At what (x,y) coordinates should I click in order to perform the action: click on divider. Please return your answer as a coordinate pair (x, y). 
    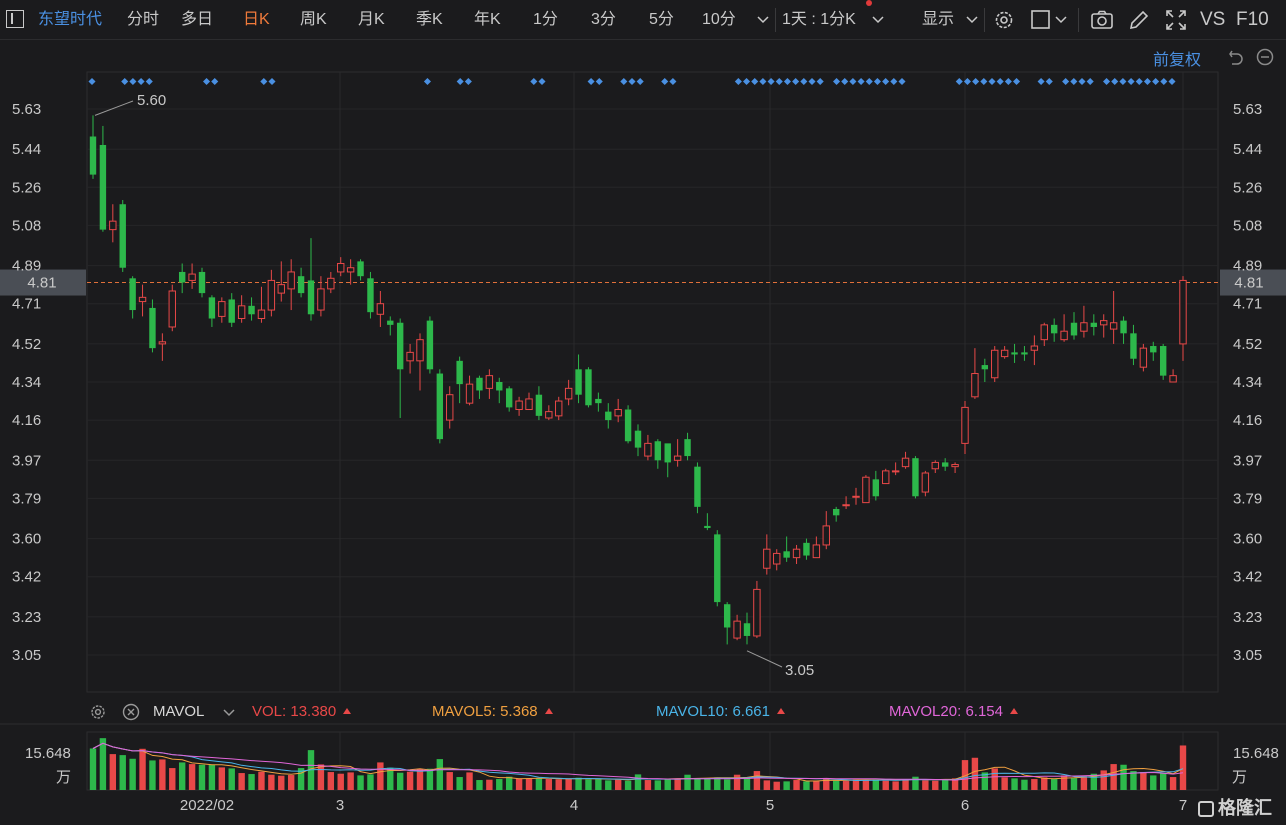
    Looking at the image, I should click on (1078, 20).